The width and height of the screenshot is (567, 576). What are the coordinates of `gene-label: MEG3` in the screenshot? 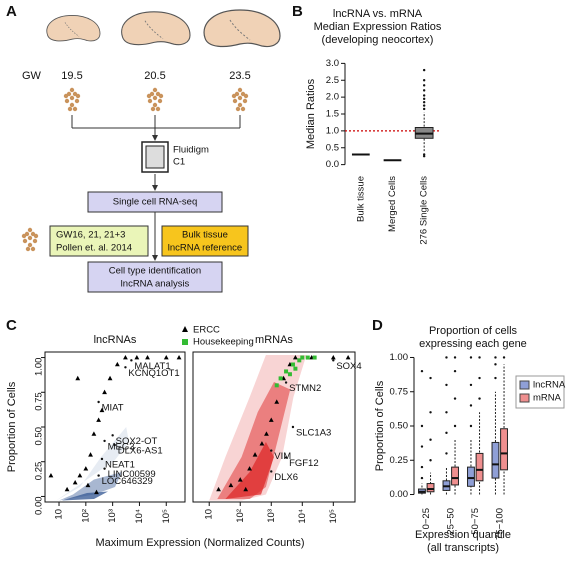 It's located at (121, 446).